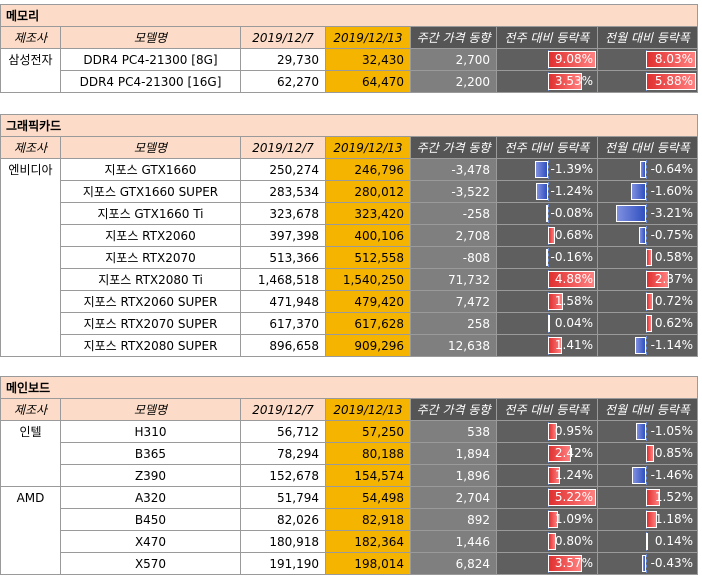  What do you see at coordinates (571, 169) in the screenshot?
I see `weekly-rate-value: -1.39%` at bounding box center [571, 169].